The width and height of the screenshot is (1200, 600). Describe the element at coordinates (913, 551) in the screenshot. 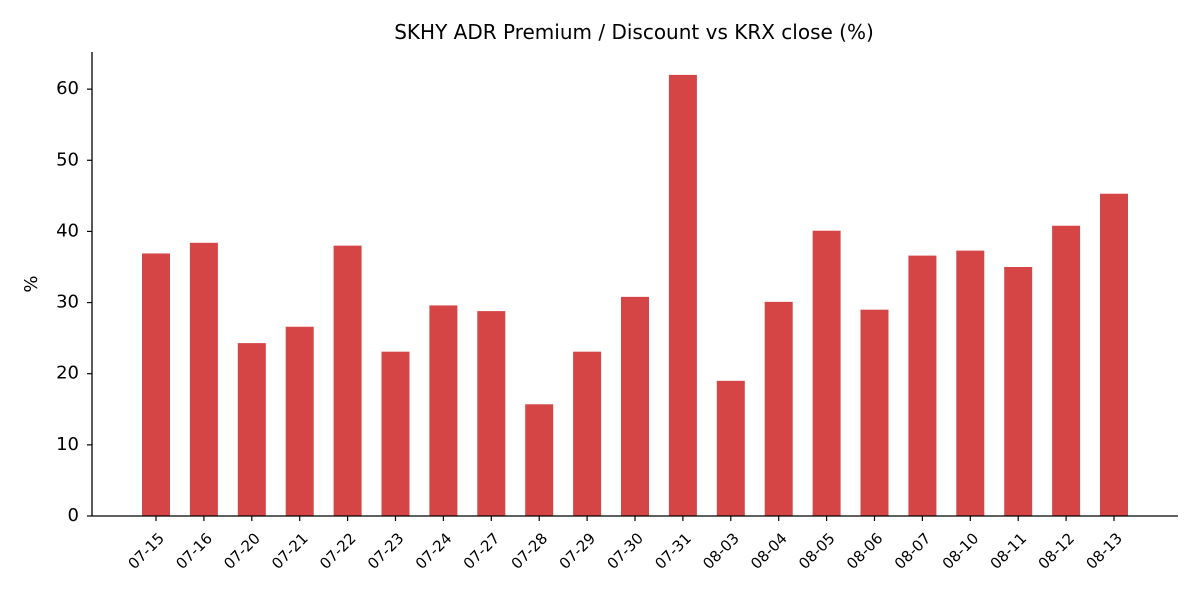

I see `x-tick-label: 08-07` at that location.